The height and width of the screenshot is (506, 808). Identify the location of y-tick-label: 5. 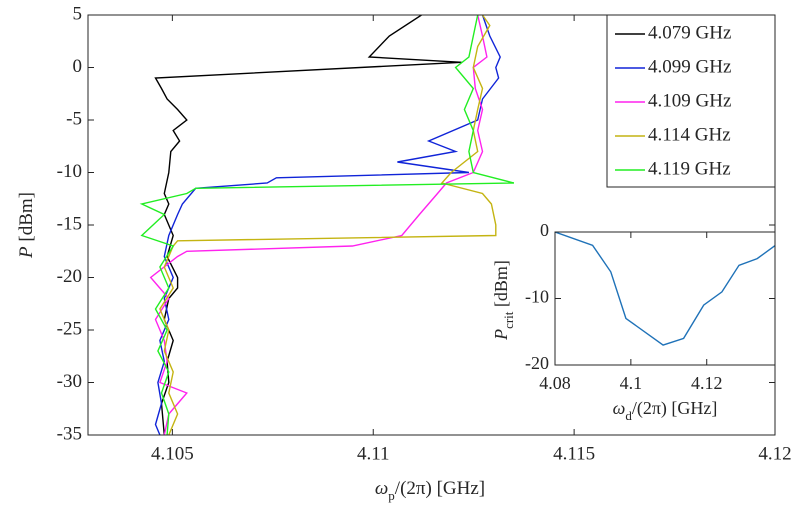
(78, 13).